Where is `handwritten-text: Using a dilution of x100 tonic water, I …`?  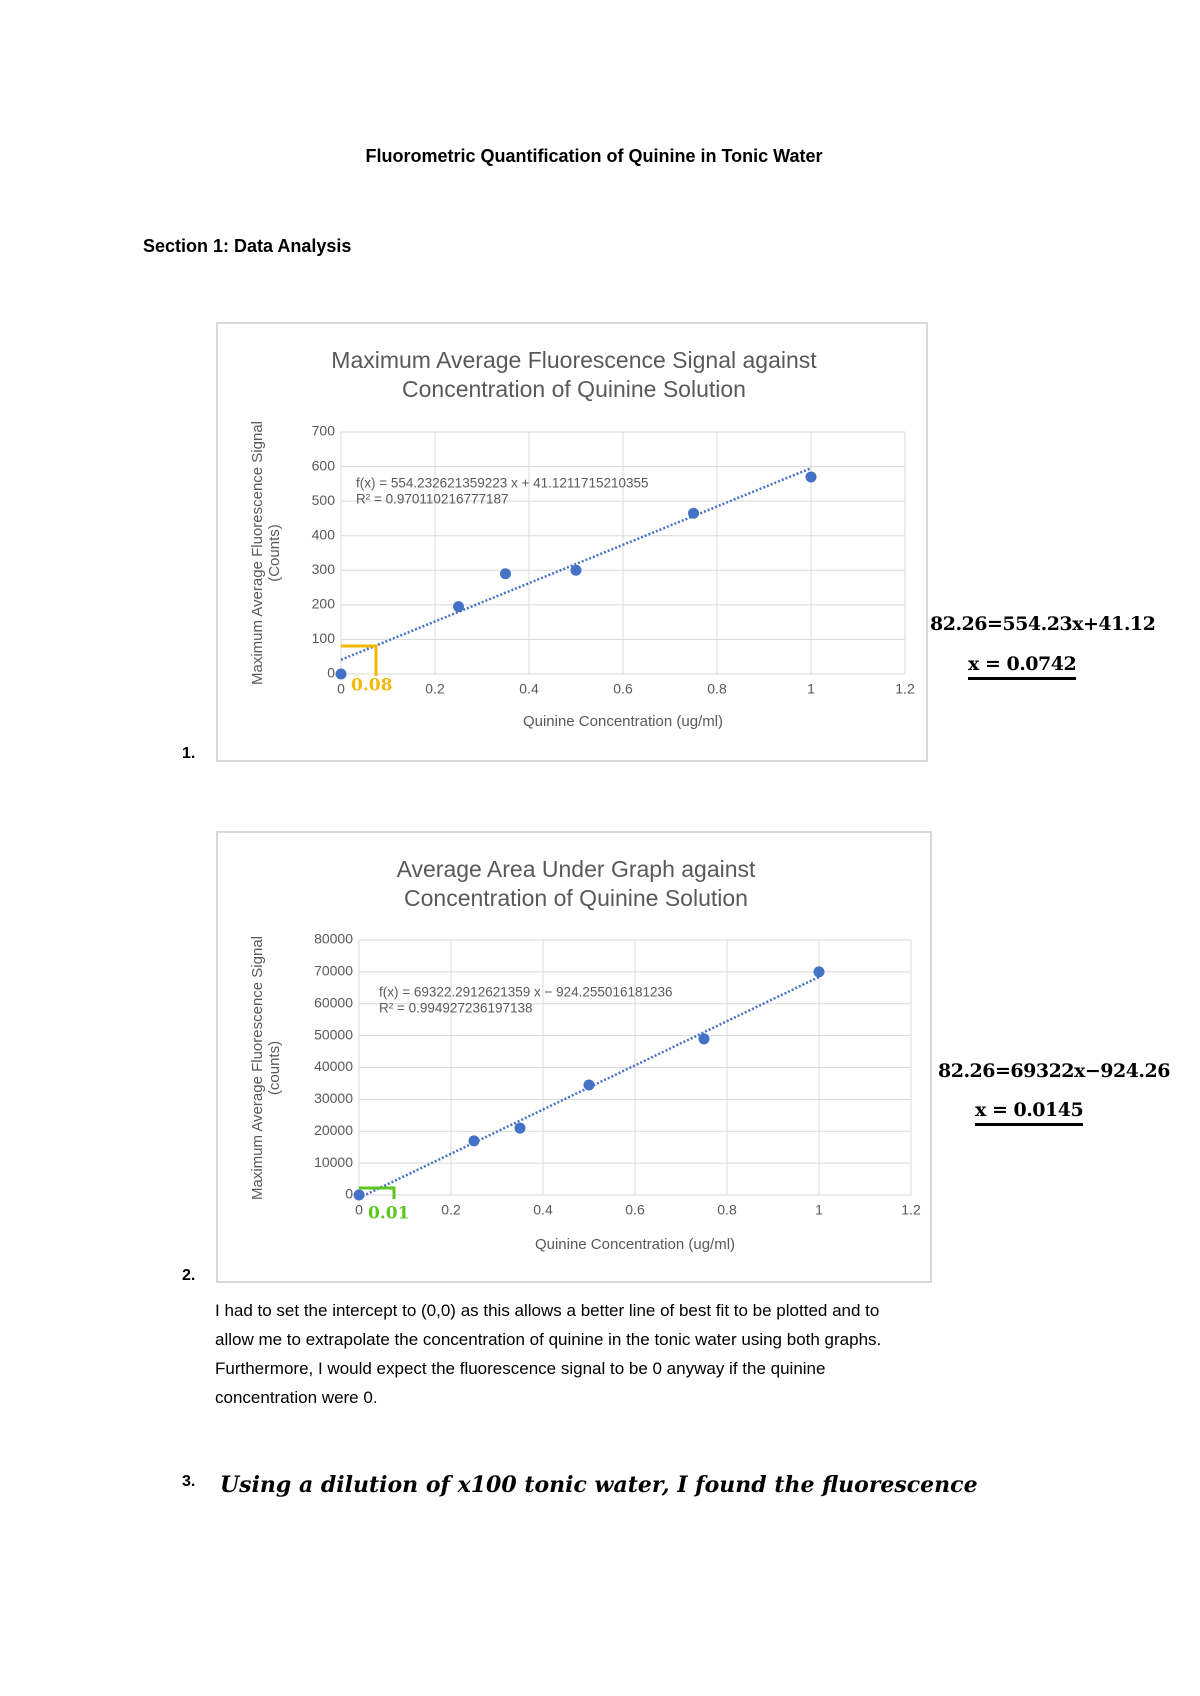
handwritten-text: Using a dilution of x100 tonic water, I … is located at coordinates (599, 1485).